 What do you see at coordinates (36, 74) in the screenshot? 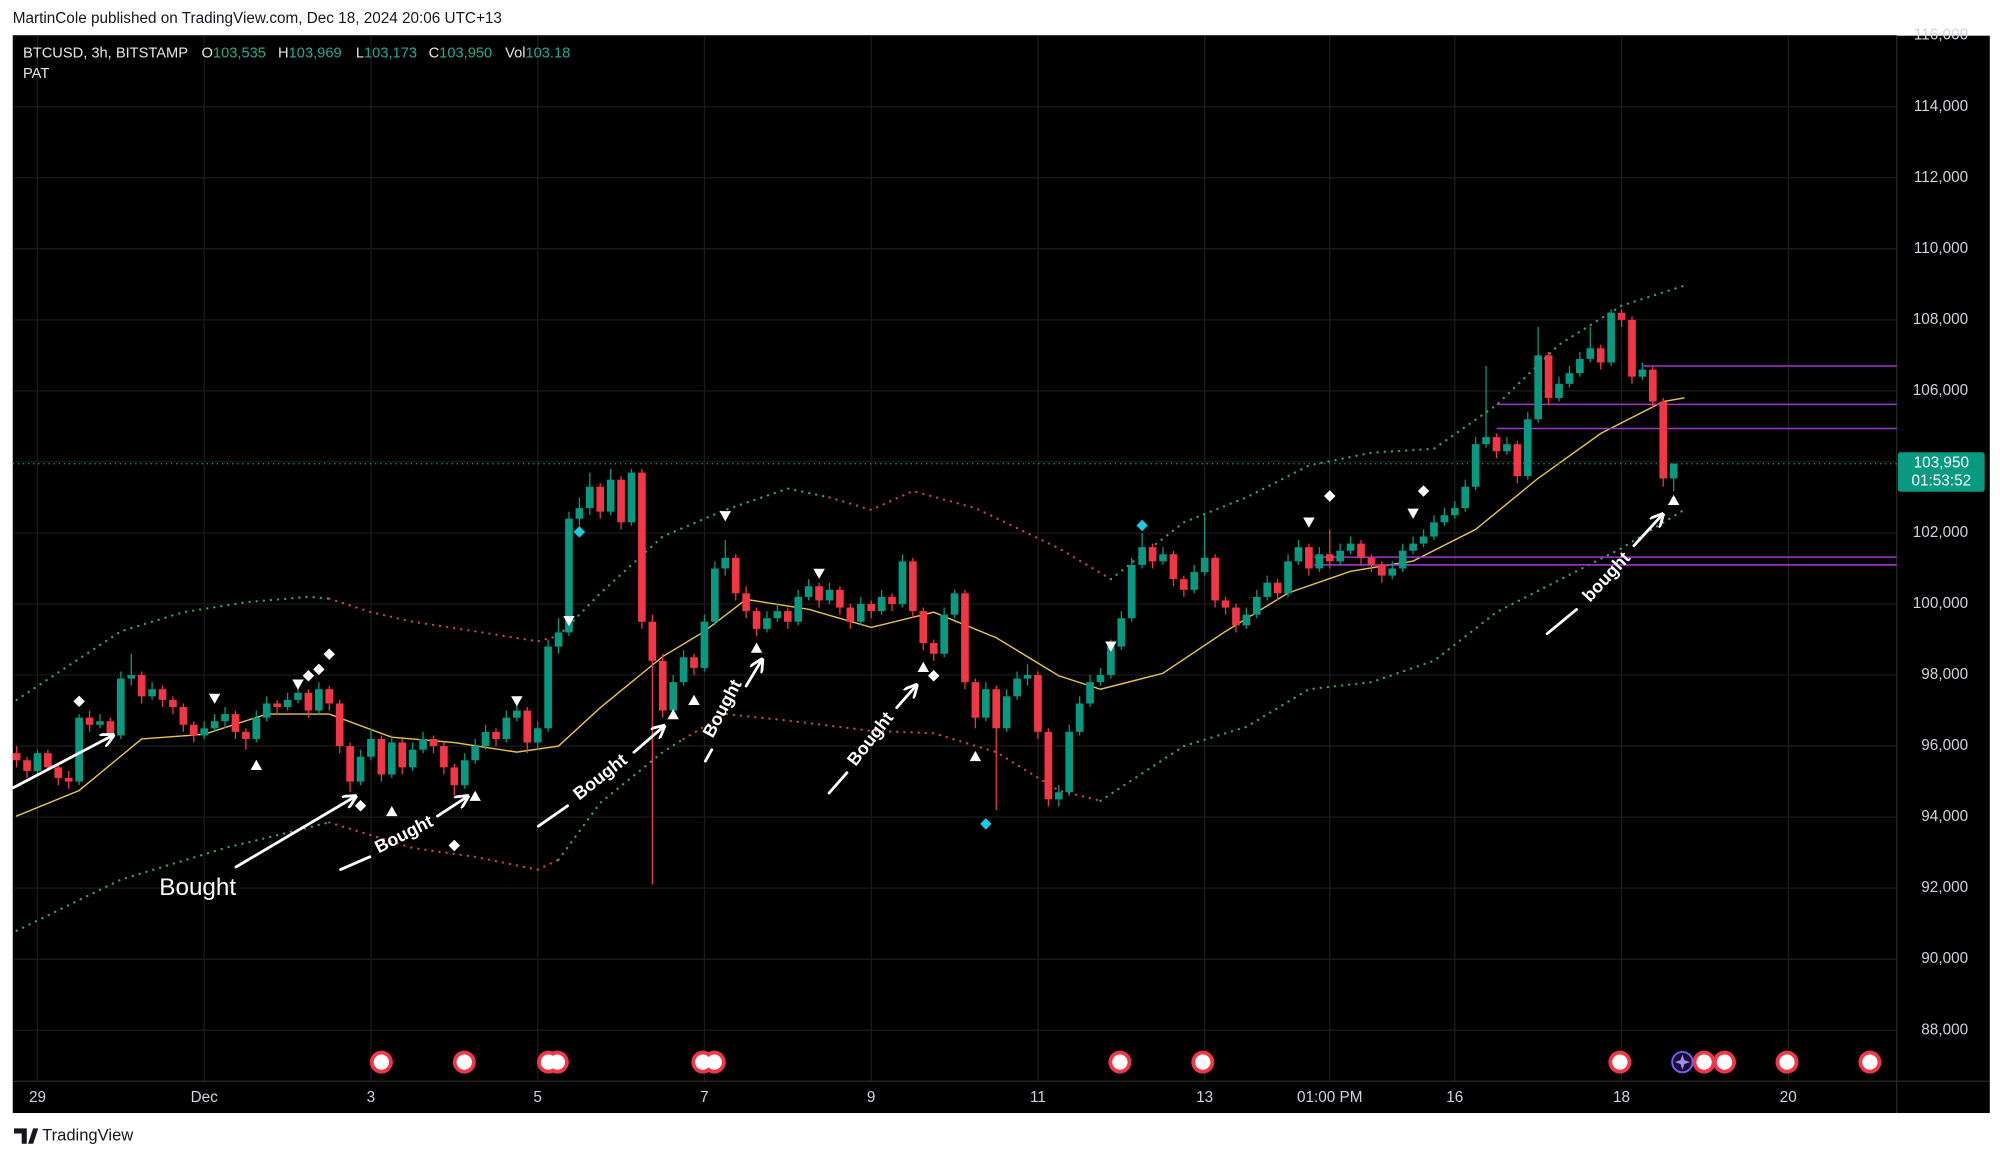
I see `indicator-name: PAT` at bounding box center [36, 74].